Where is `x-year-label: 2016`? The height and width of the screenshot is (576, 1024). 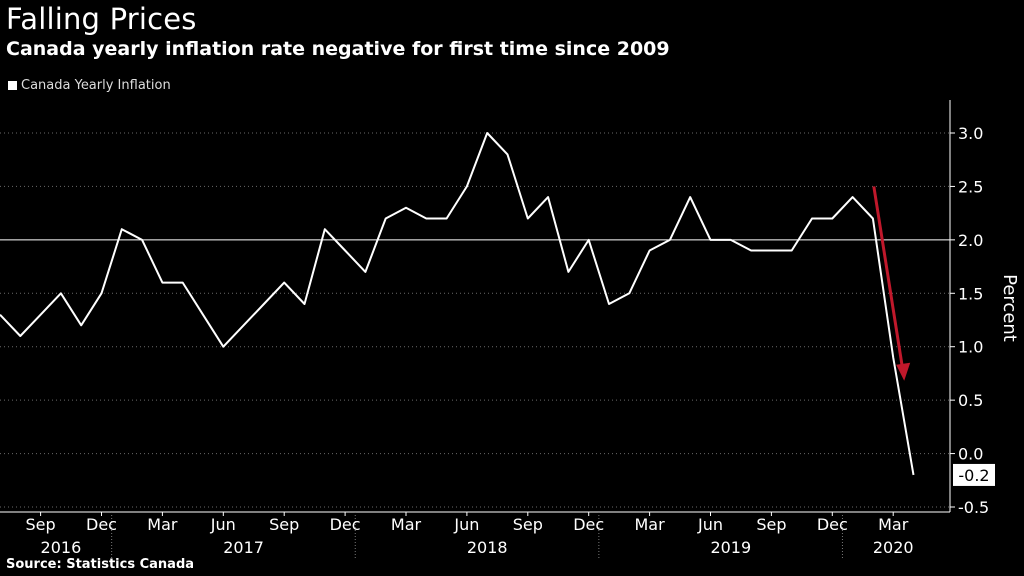 x-year-label: 2016 is located at coordinates (61, 547).